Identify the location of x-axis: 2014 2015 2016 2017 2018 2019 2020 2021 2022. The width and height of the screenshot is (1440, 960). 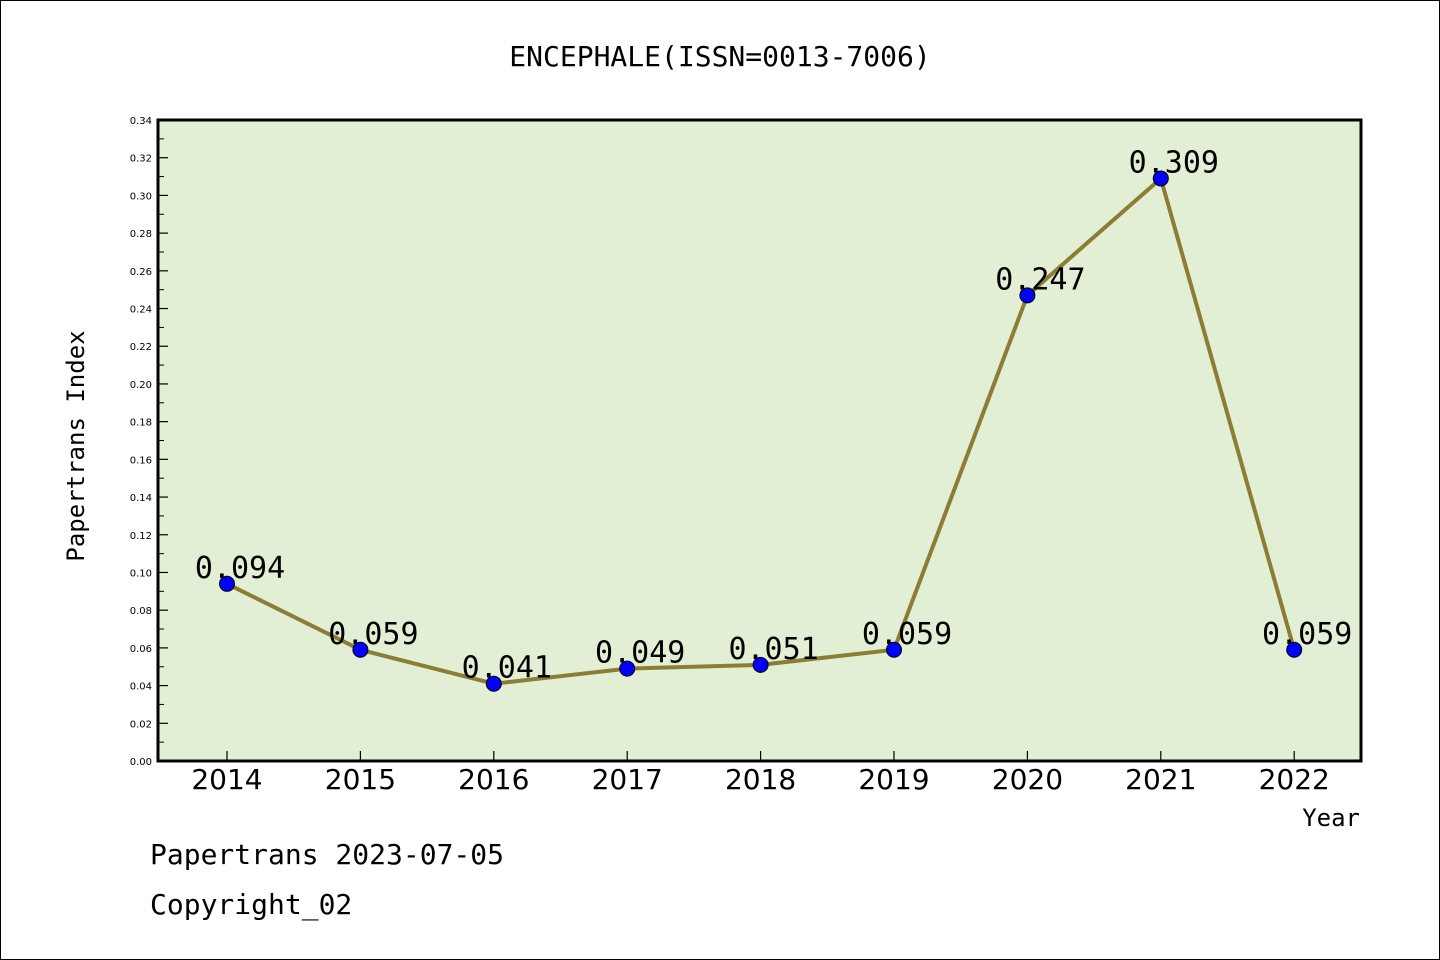
(760, 773).